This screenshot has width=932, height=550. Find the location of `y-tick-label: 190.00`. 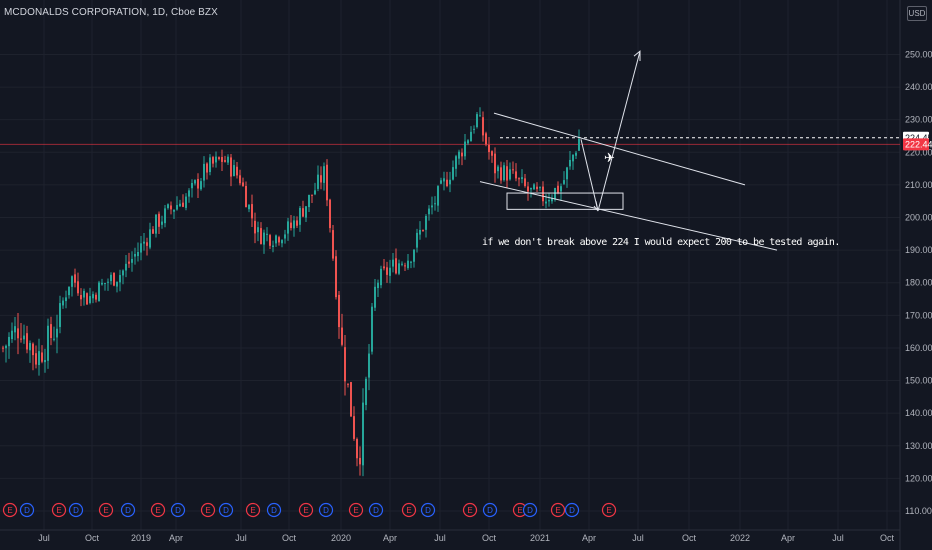

y-tick-label: 190.00 is located at coordinates (918, 250).